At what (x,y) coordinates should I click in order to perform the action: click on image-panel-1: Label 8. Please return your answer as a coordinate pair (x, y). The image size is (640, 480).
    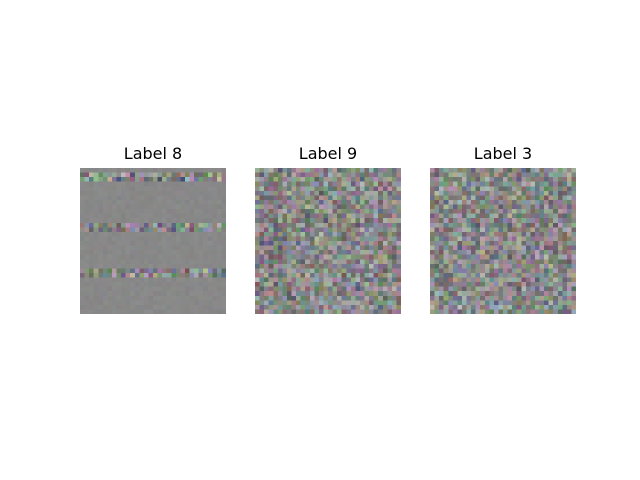
    Looking at the image, I should click on (153, 228).